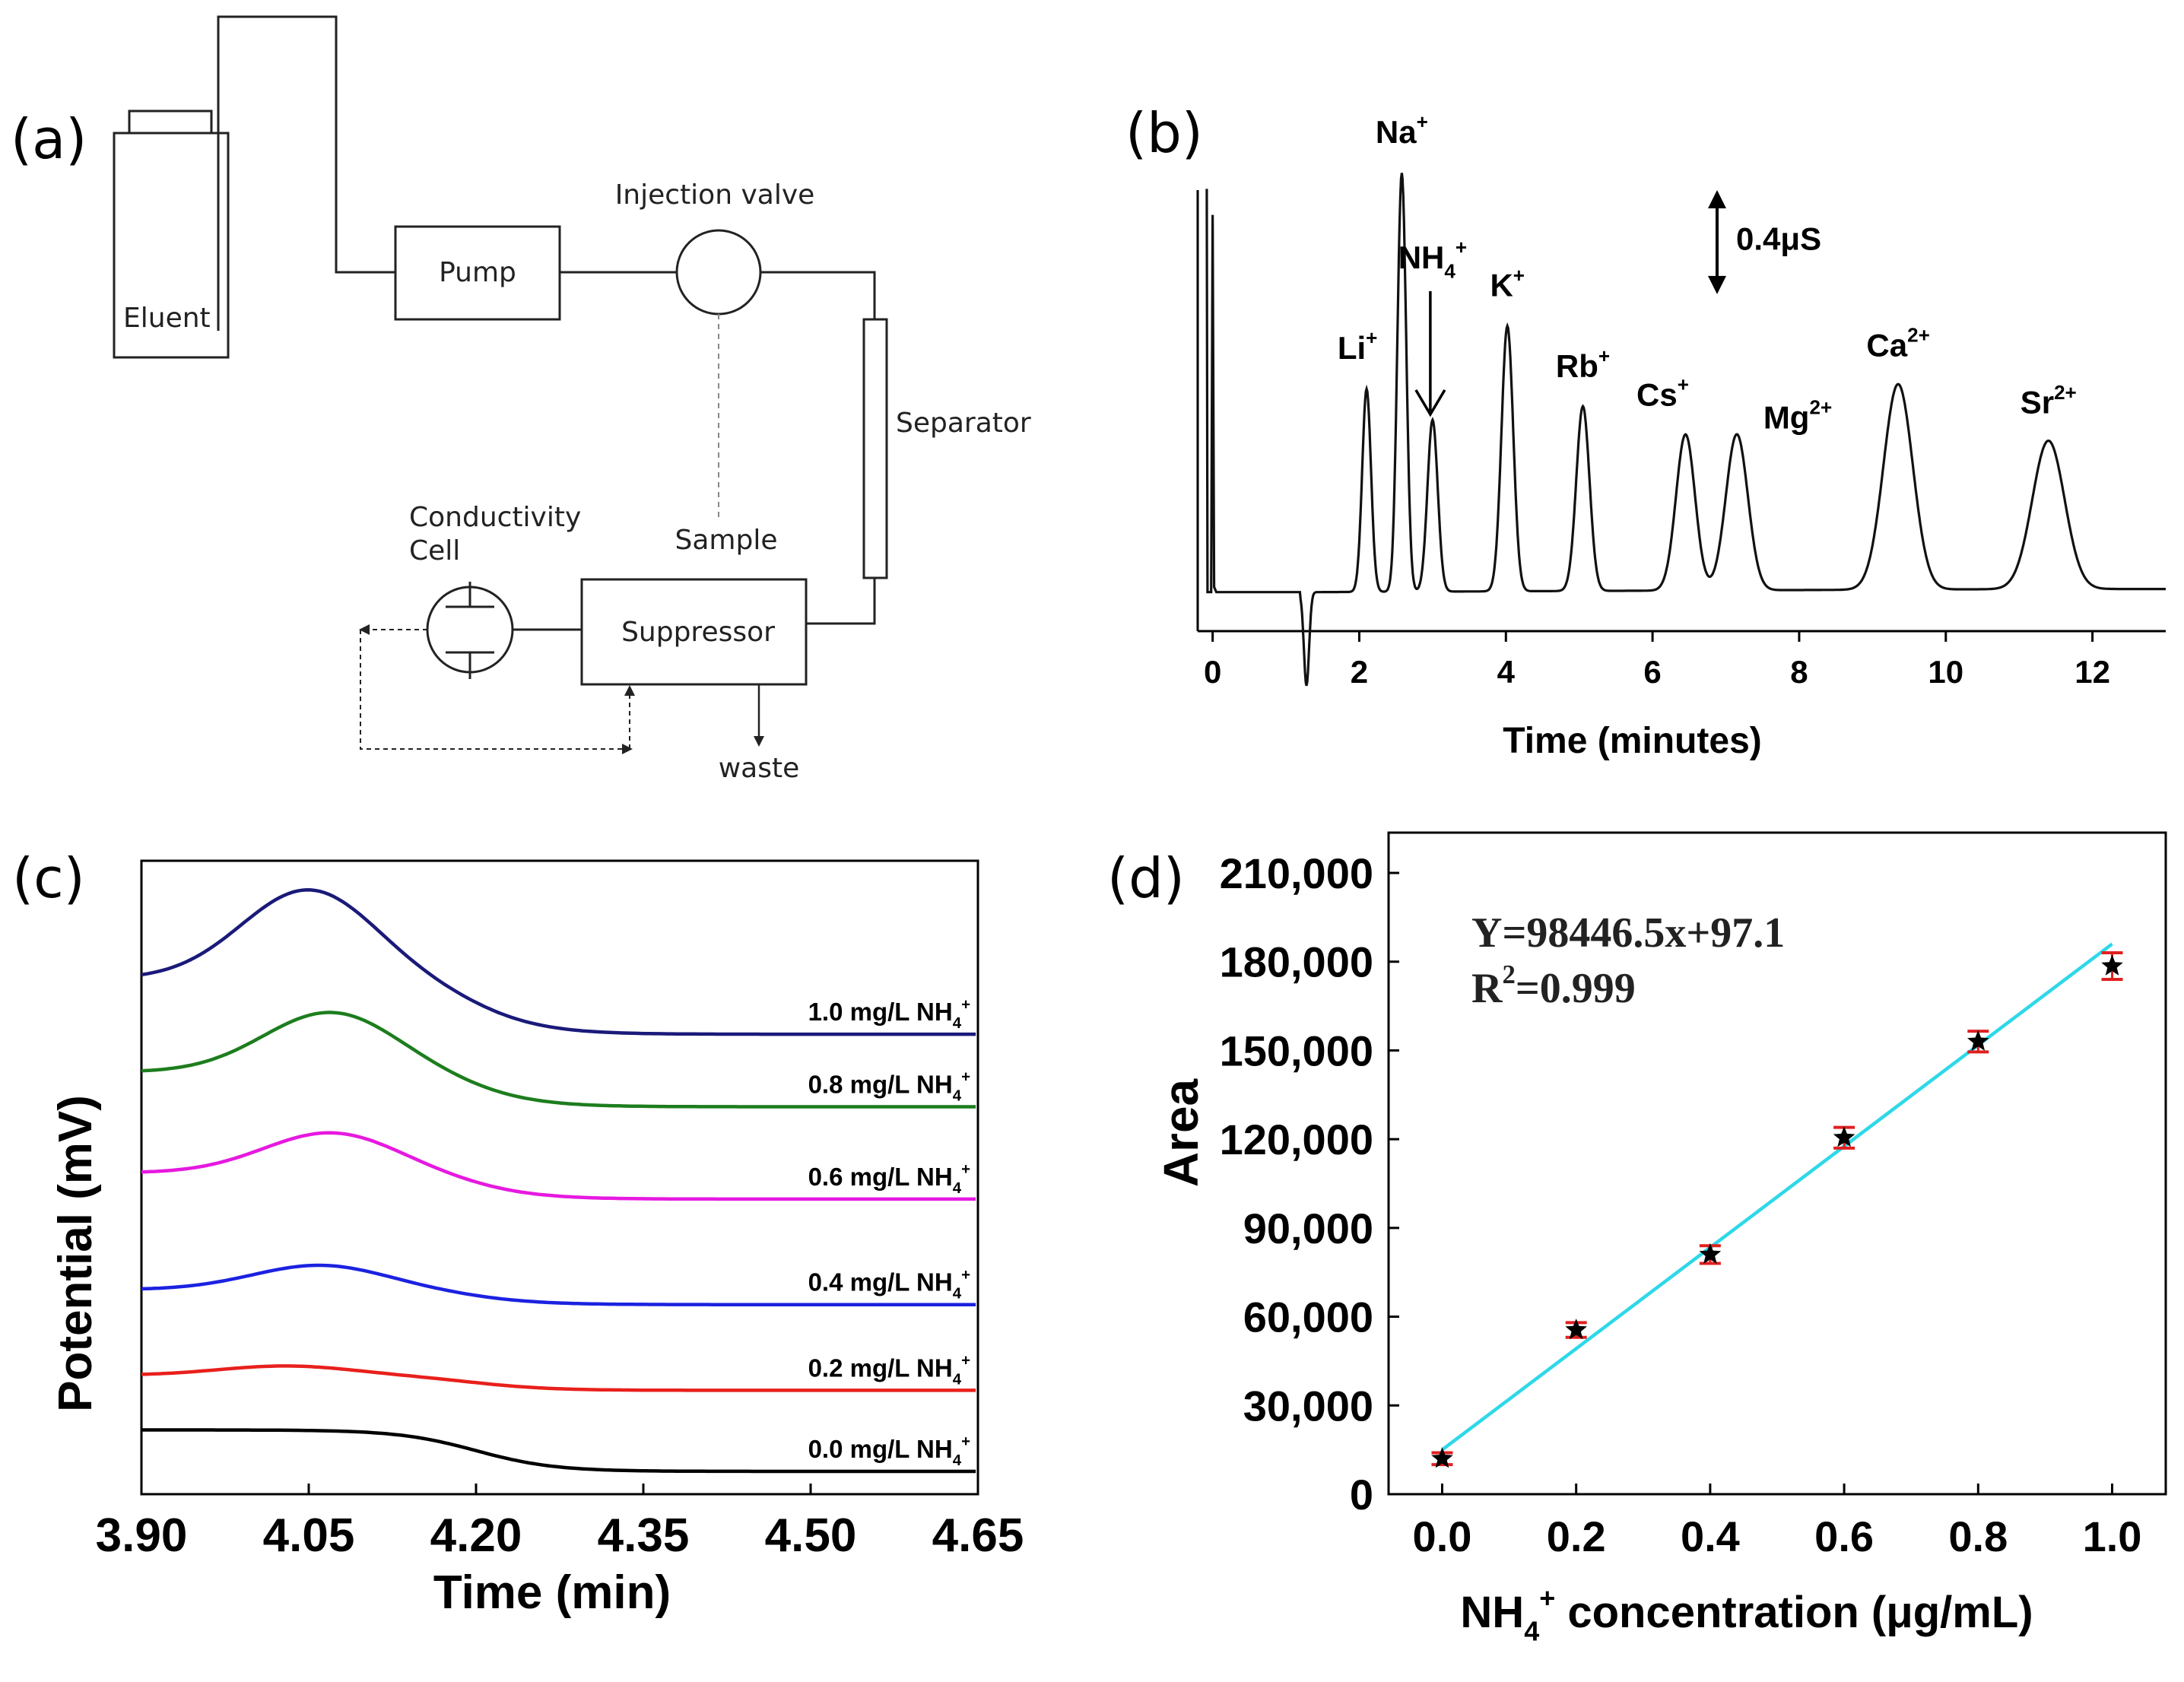 This screenshot has width=2184, height=1682. What do you see at coordinates (477, 272) in the screenshot?
I see `pump-label: Pump` at bounding box center [477, 272].